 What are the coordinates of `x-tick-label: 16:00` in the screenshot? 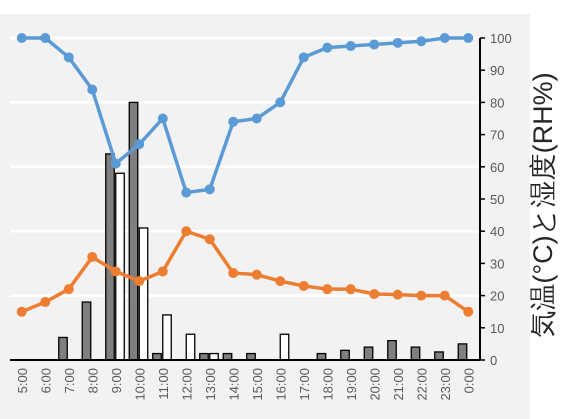 It's located at (280, 384).